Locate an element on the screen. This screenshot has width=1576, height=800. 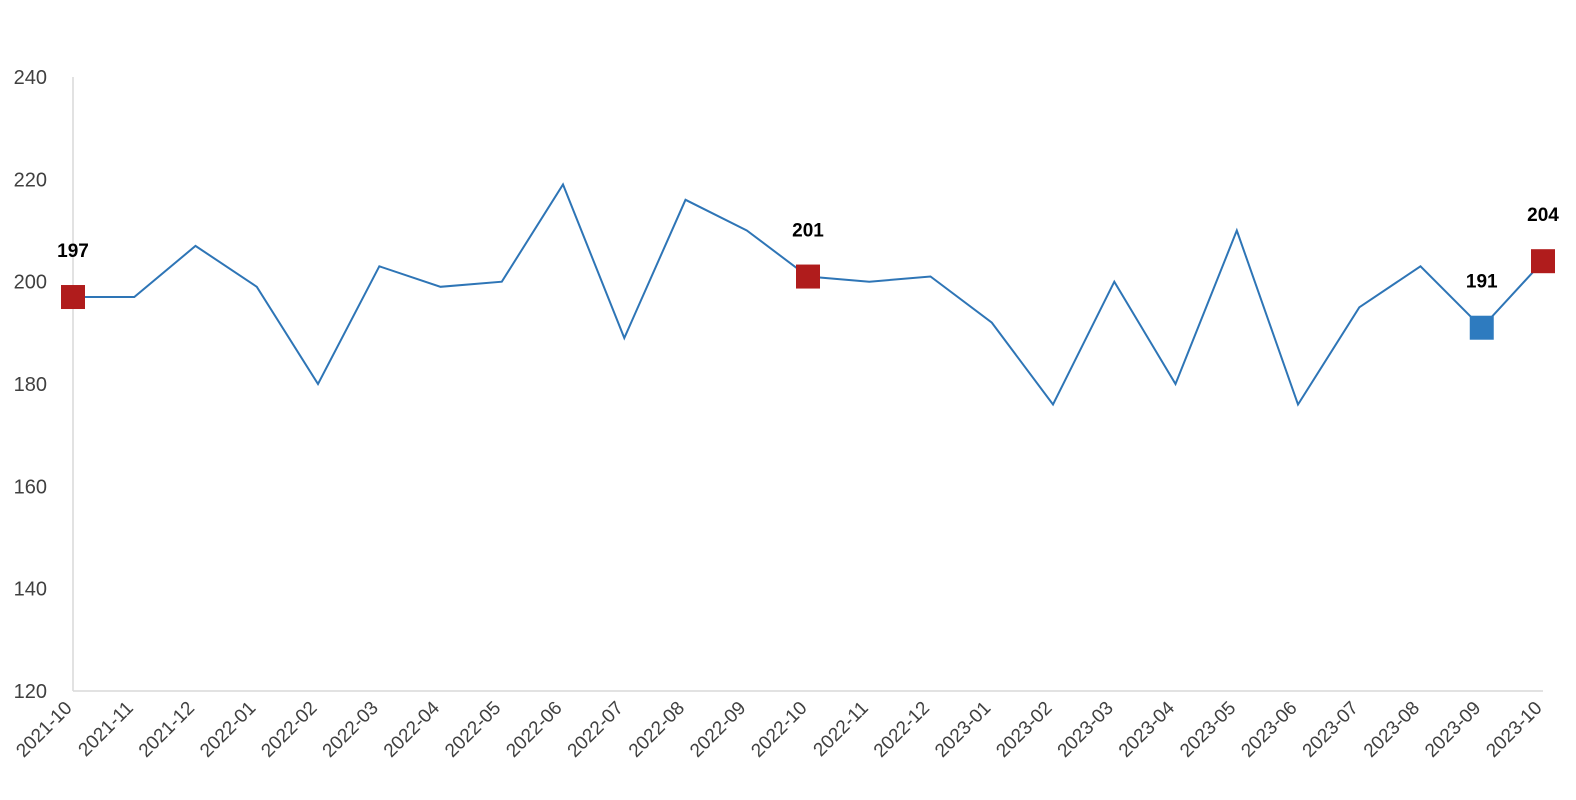
x-tick-label: 2023-01 is located at coordinates (963, 730).